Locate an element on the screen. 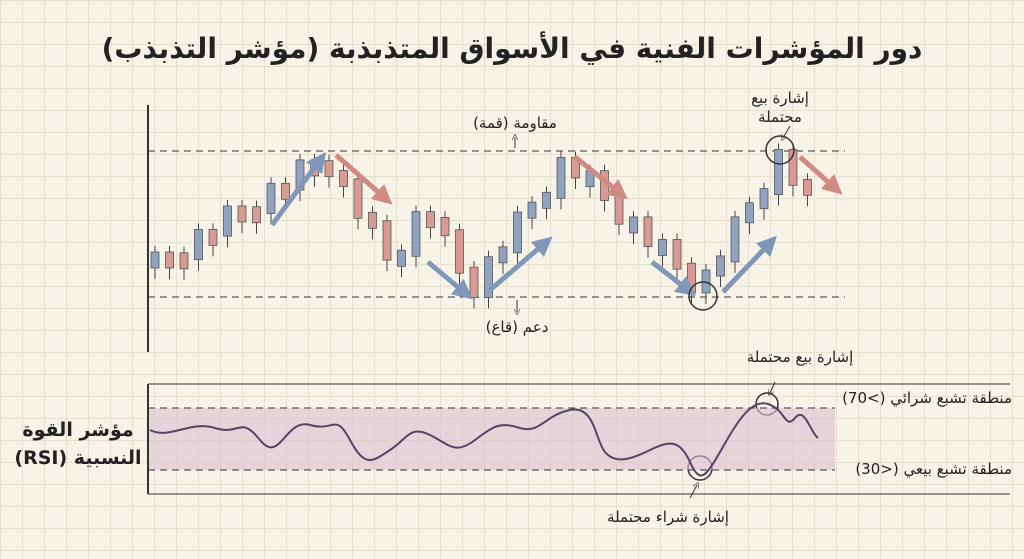 The width and height of the screenshot is (1024, 559). buy-signal: إشارة شراء محتملة is located at coordinates (668, 517).